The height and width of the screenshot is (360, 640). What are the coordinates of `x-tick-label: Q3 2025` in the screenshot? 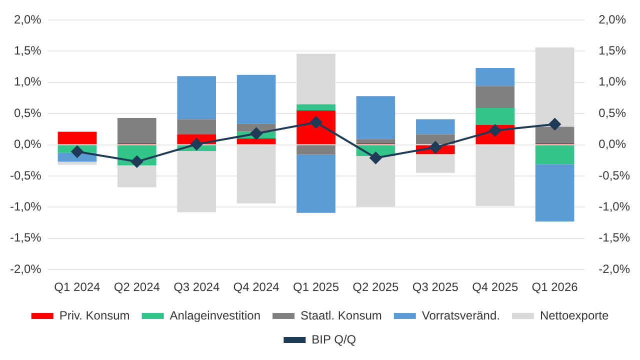 It's located at (435, 287).